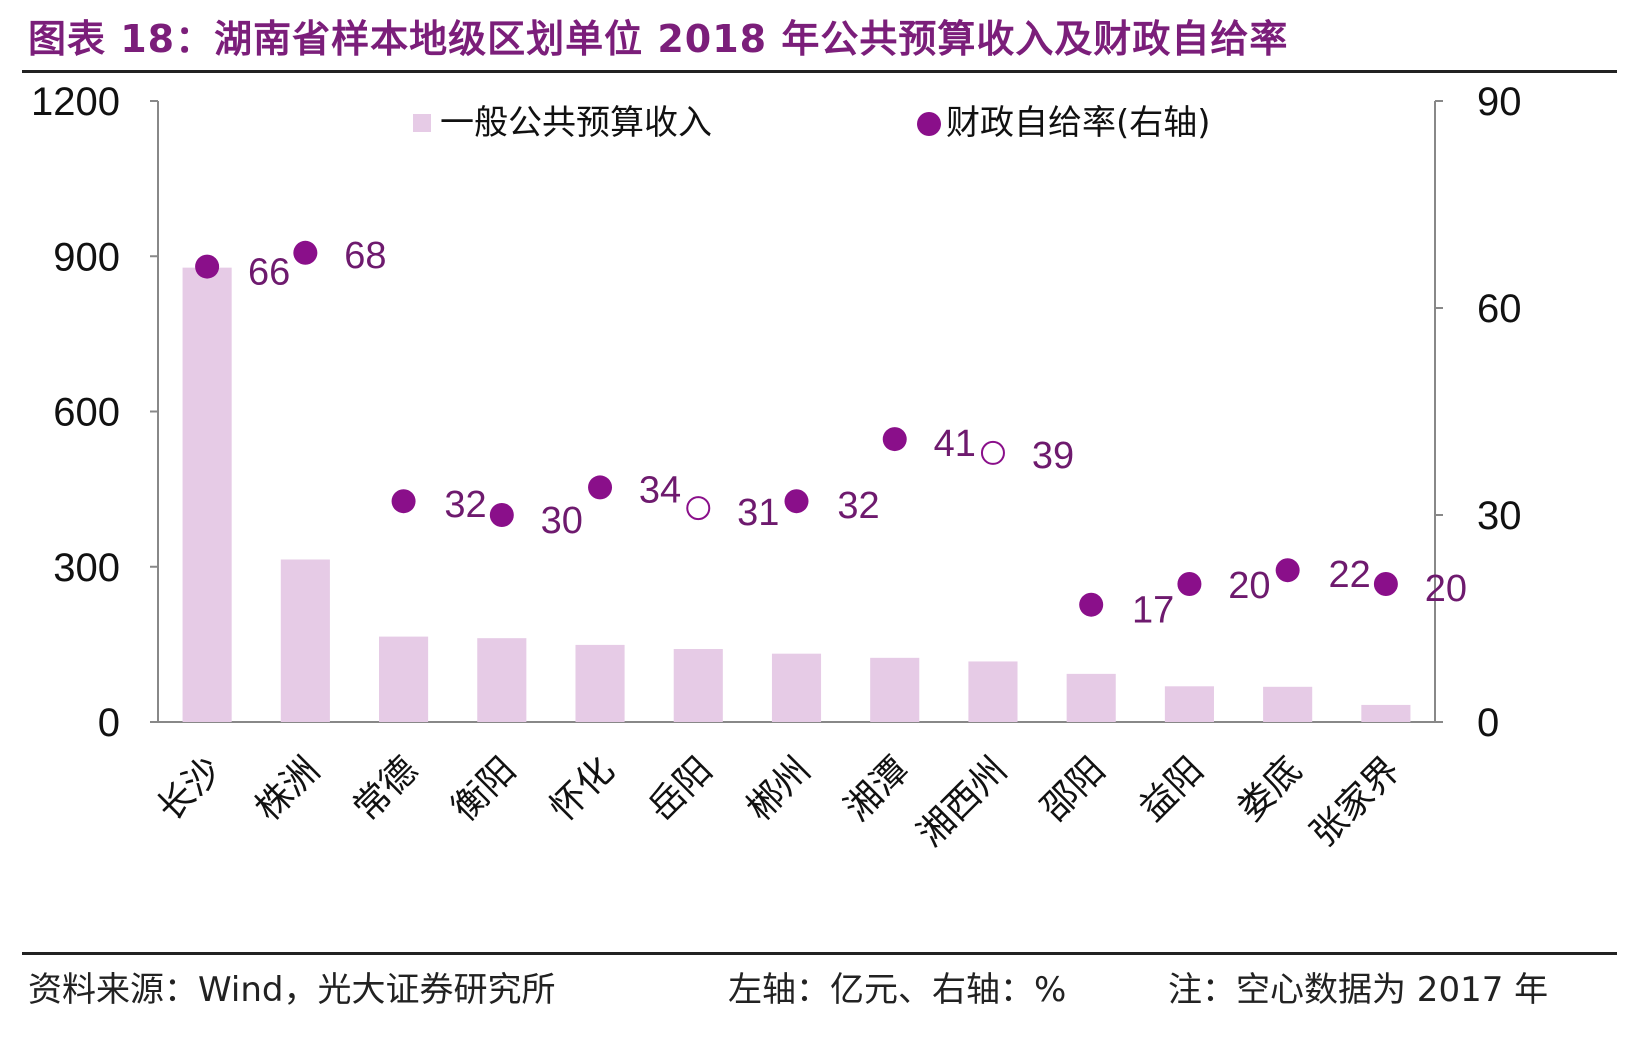 The height and width of the screenshot is (1040, 1639). Describe the element at coordinates (819, 71) in the screenshot. I see `title-rule` at that location.